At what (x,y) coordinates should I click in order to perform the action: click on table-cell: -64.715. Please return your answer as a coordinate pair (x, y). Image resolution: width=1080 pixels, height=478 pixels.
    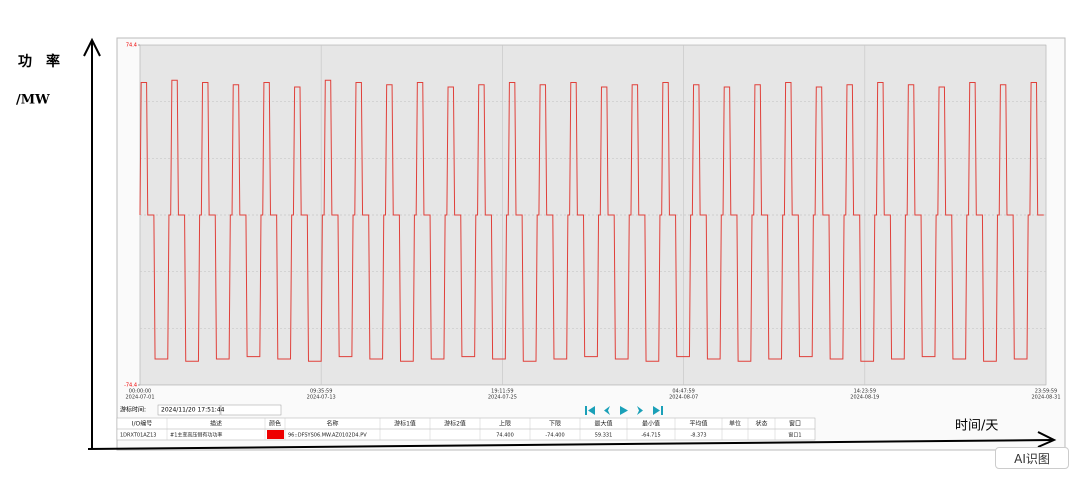
    Looking at the image, I should click on (650, 436).